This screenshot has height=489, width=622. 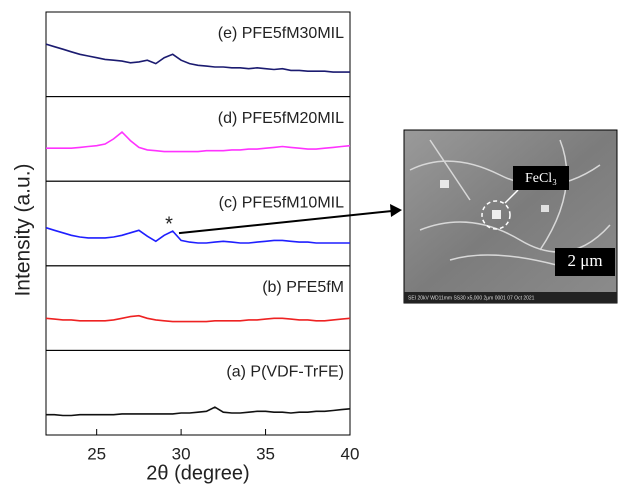 What do you see at coordinates (396, 210) in the screenshot?
I see `arrow-head` at bounding box center [396, 210].